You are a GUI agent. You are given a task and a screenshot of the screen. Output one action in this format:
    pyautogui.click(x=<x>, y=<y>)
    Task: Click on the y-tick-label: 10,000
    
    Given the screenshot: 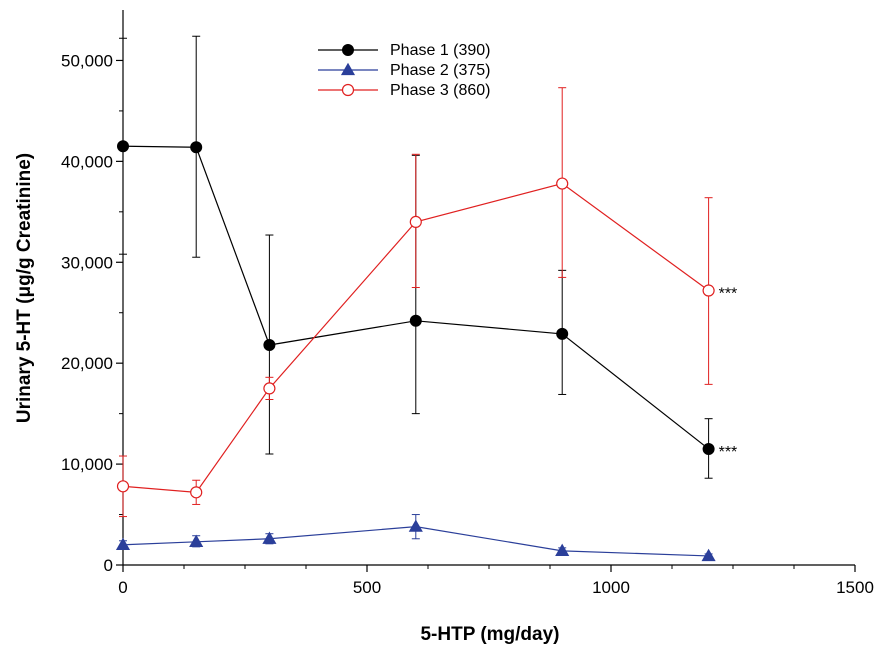 What is the action you would take?
    pyautogui.click(x=87, y=464)
    